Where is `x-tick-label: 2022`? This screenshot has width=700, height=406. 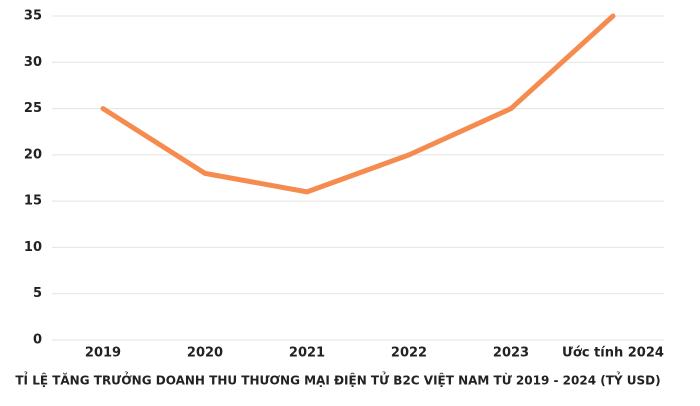
x-tick-label: 2022 is located at coordinates (409, 353).